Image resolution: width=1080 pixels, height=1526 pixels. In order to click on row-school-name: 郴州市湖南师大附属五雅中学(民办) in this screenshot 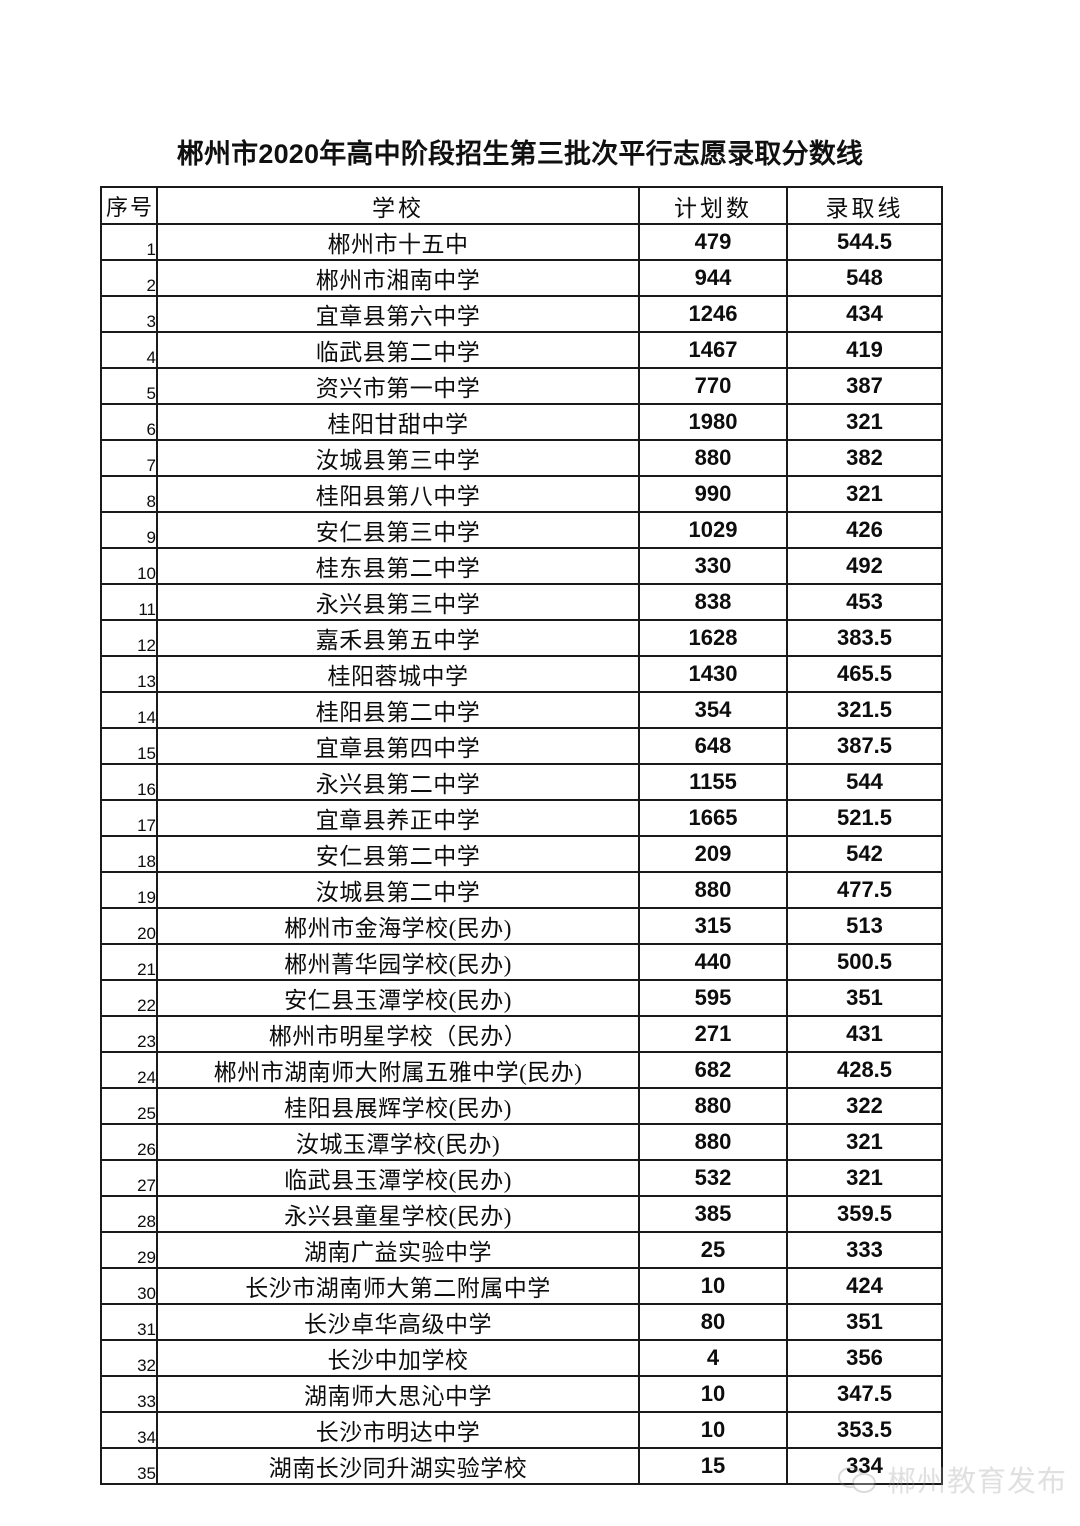, I will do `click(398, 1070)`.